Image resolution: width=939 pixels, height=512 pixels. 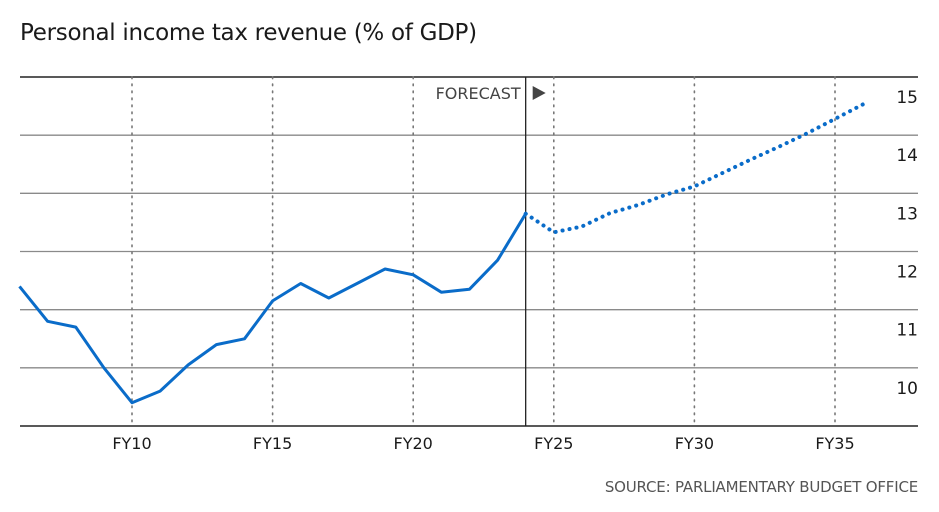 I want to click on y-tick-label: 11, so click(x=907, y=331).